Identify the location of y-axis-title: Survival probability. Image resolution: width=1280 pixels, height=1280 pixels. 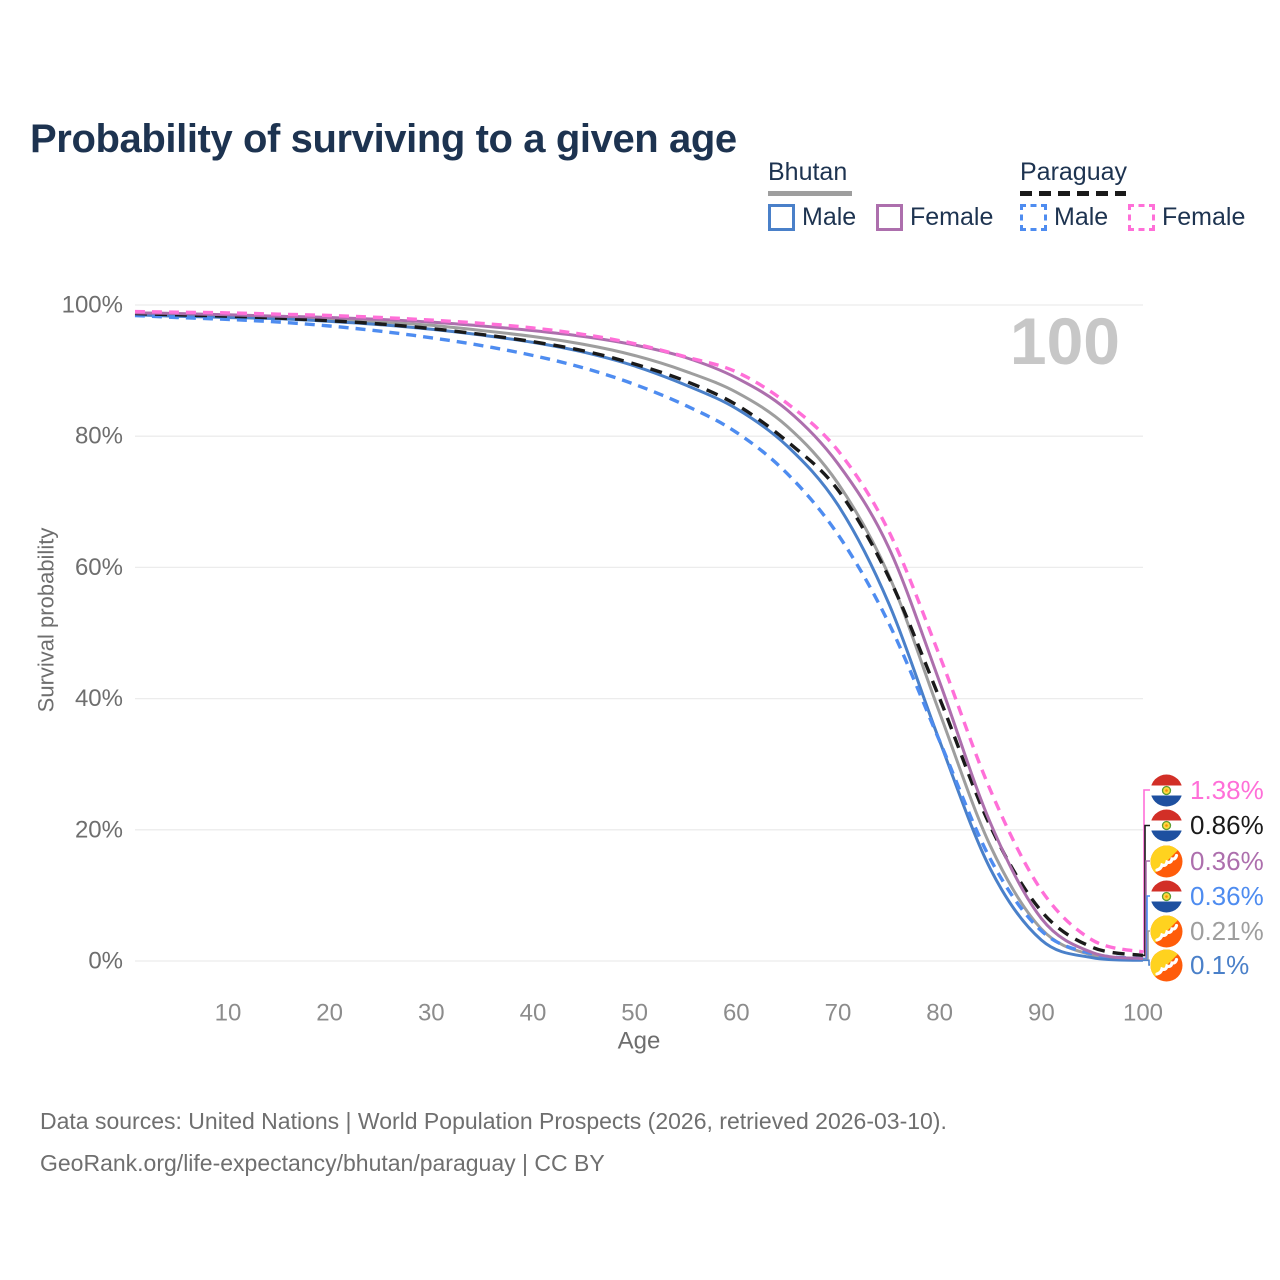
(46, 620).